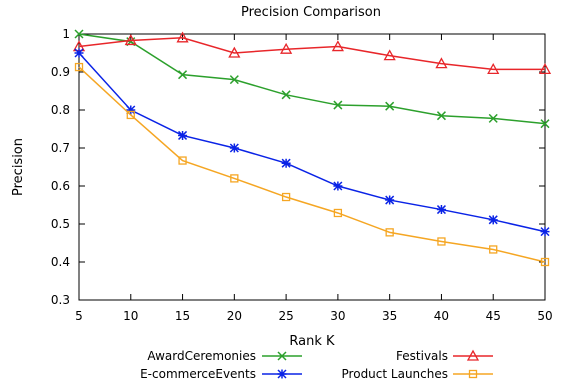  I want to click on chart-title: Precision Comparison, so click(311, 12).